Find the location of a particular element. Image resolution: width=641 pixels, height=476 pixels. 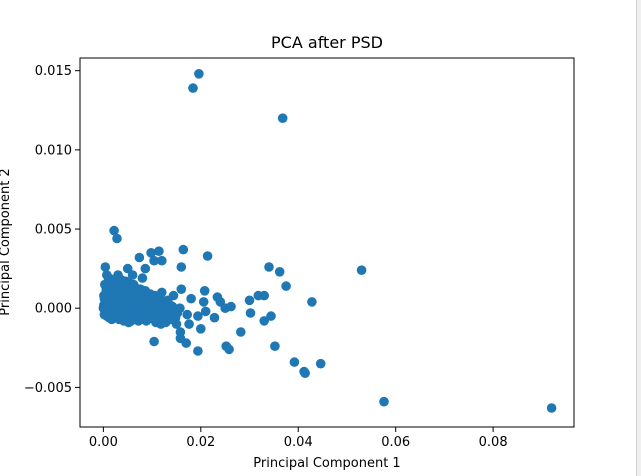

window-edge is located at coordinates (638, 238).